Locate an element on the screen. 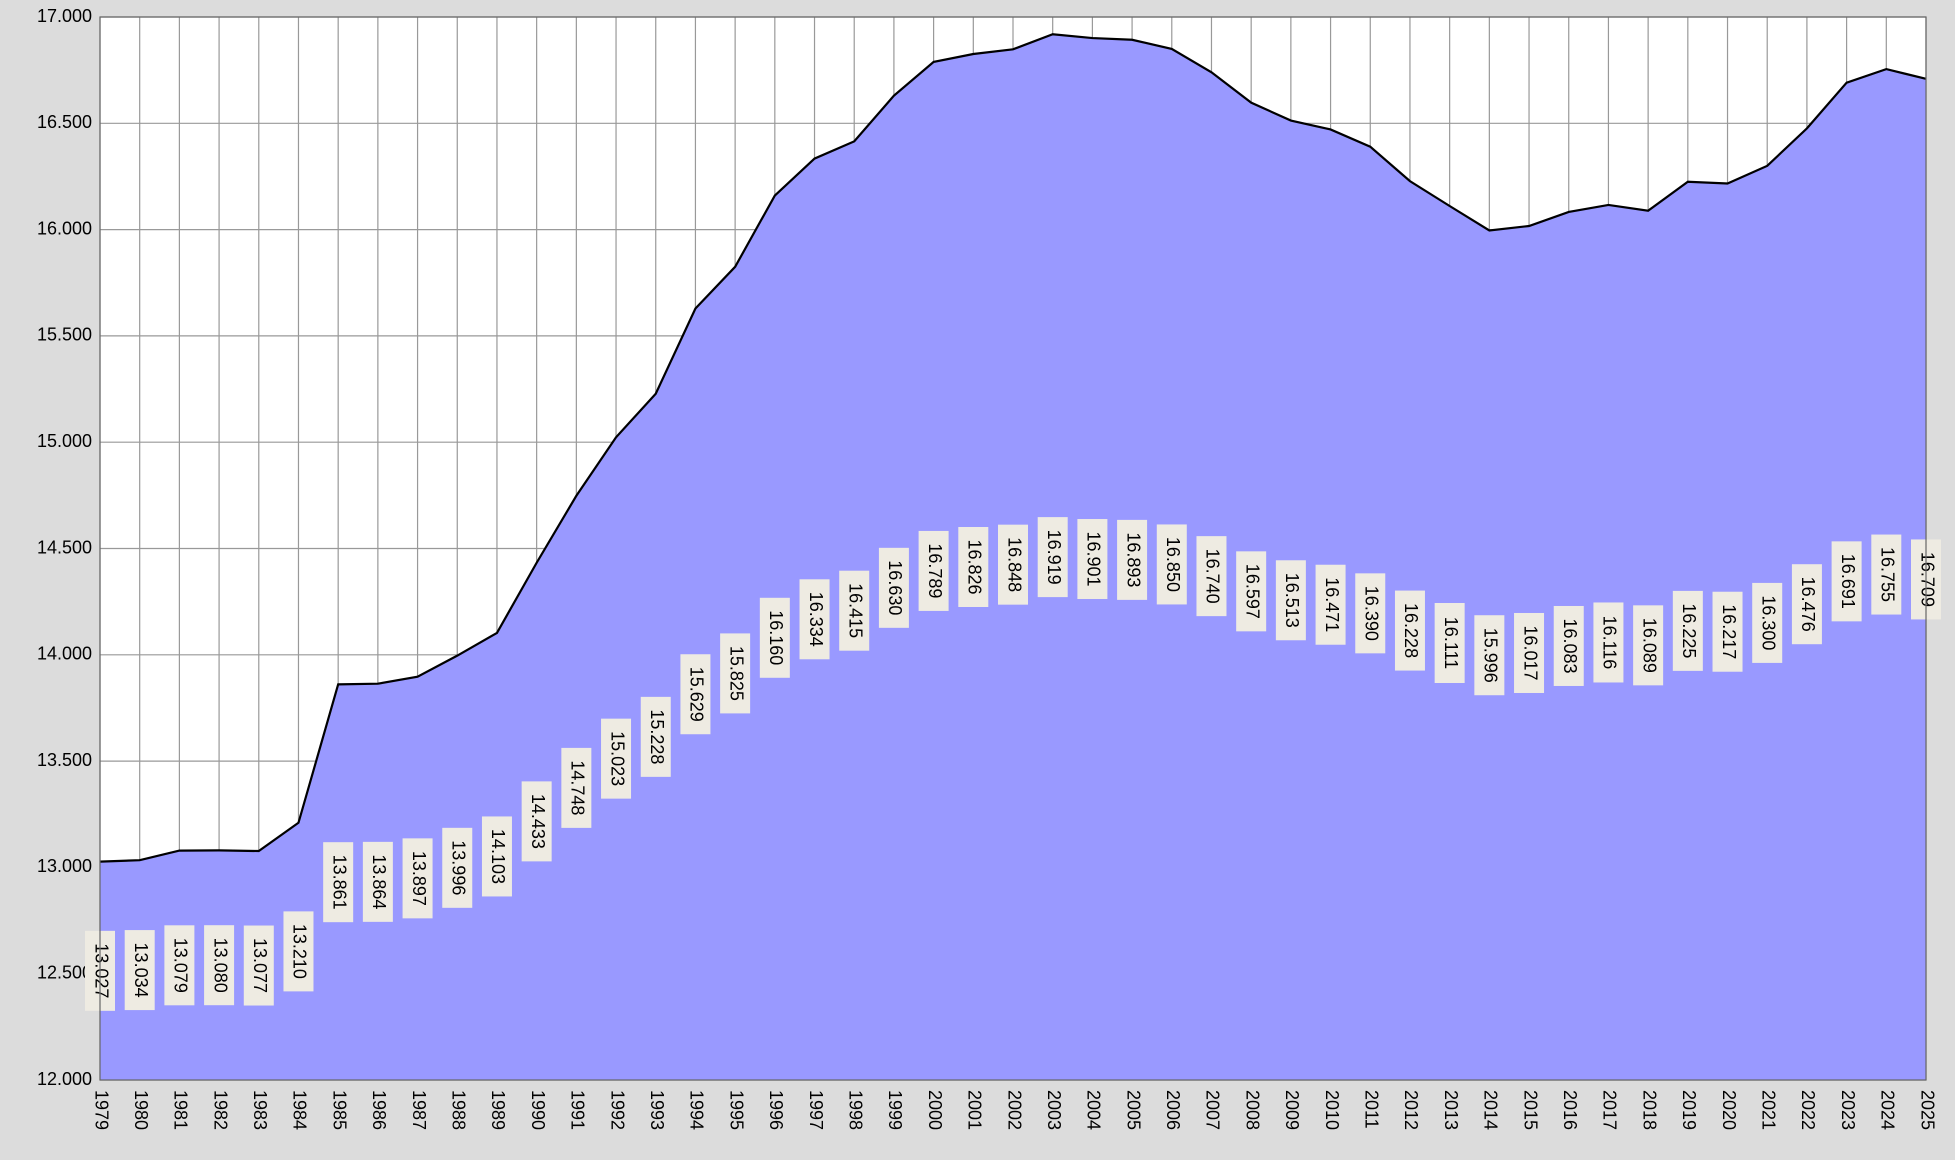  value-label: 16.217 is located at coordinates (1729, 631).